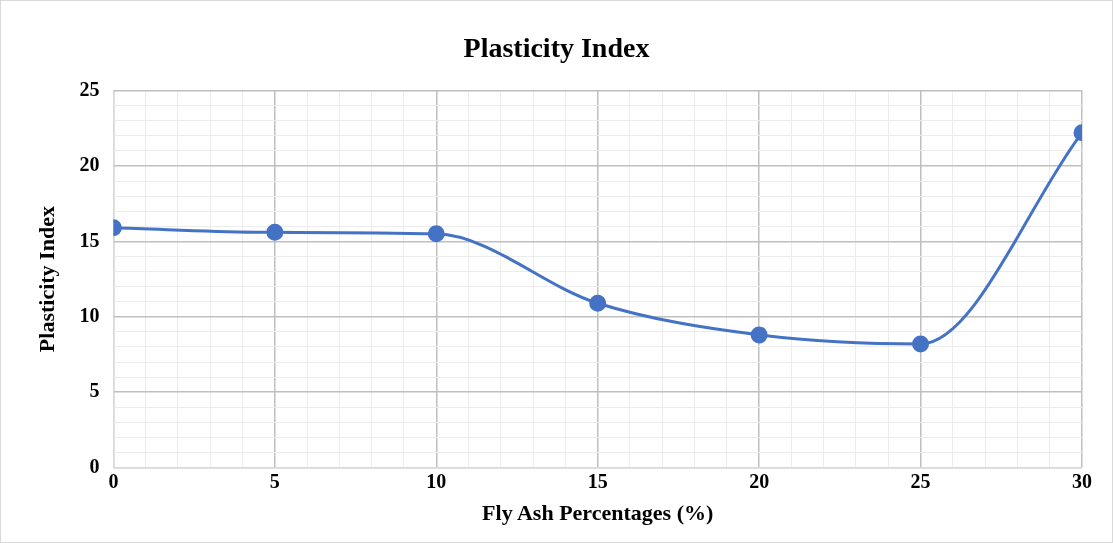 This screenshot has width=1113, height=543. I want to click on y-tick-label: 15, so click(89, 239).